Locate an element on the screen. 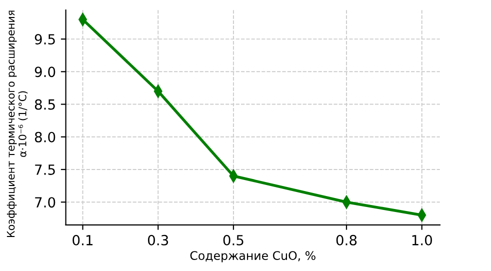  x-tick-label: 0.3 is located at coordinates (158, 240).